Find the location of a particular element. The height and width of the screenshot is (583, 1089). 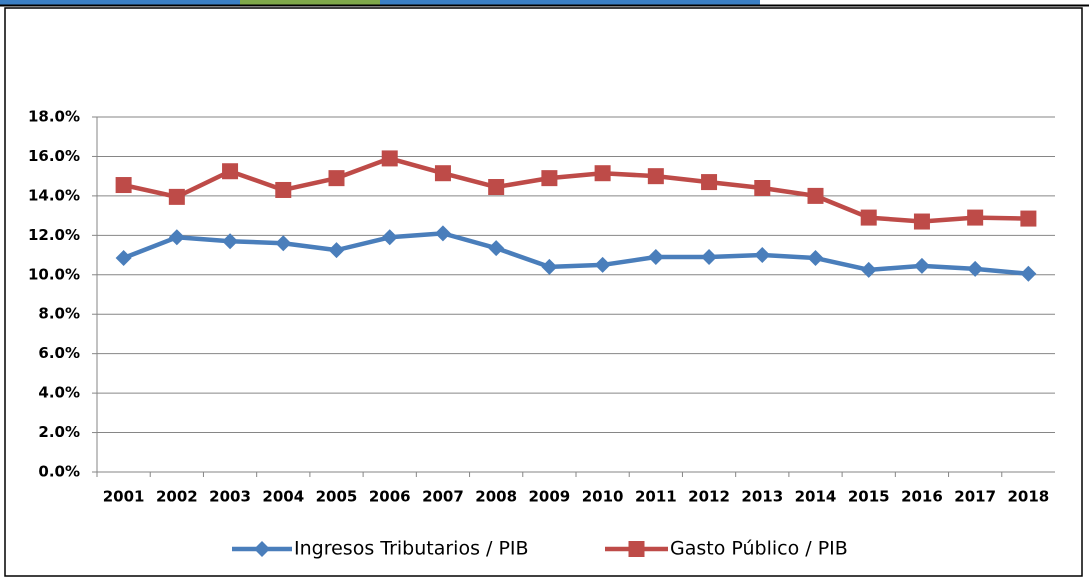

y-tick-label: 14.0% is located at coordinates (54, 195).